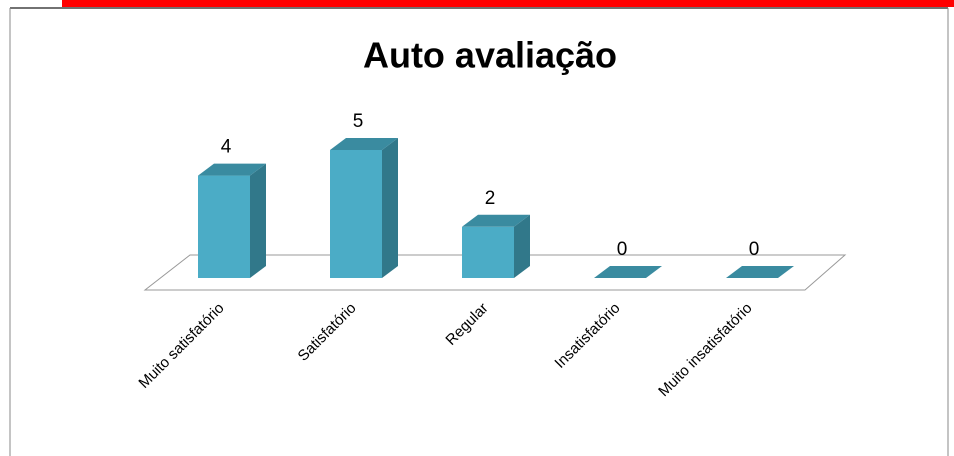 The image size is (954, 456). What do you see at coordinates (358, 121) in the screenshot?
I see `data-label: 5` at bounding box center [358, 121].